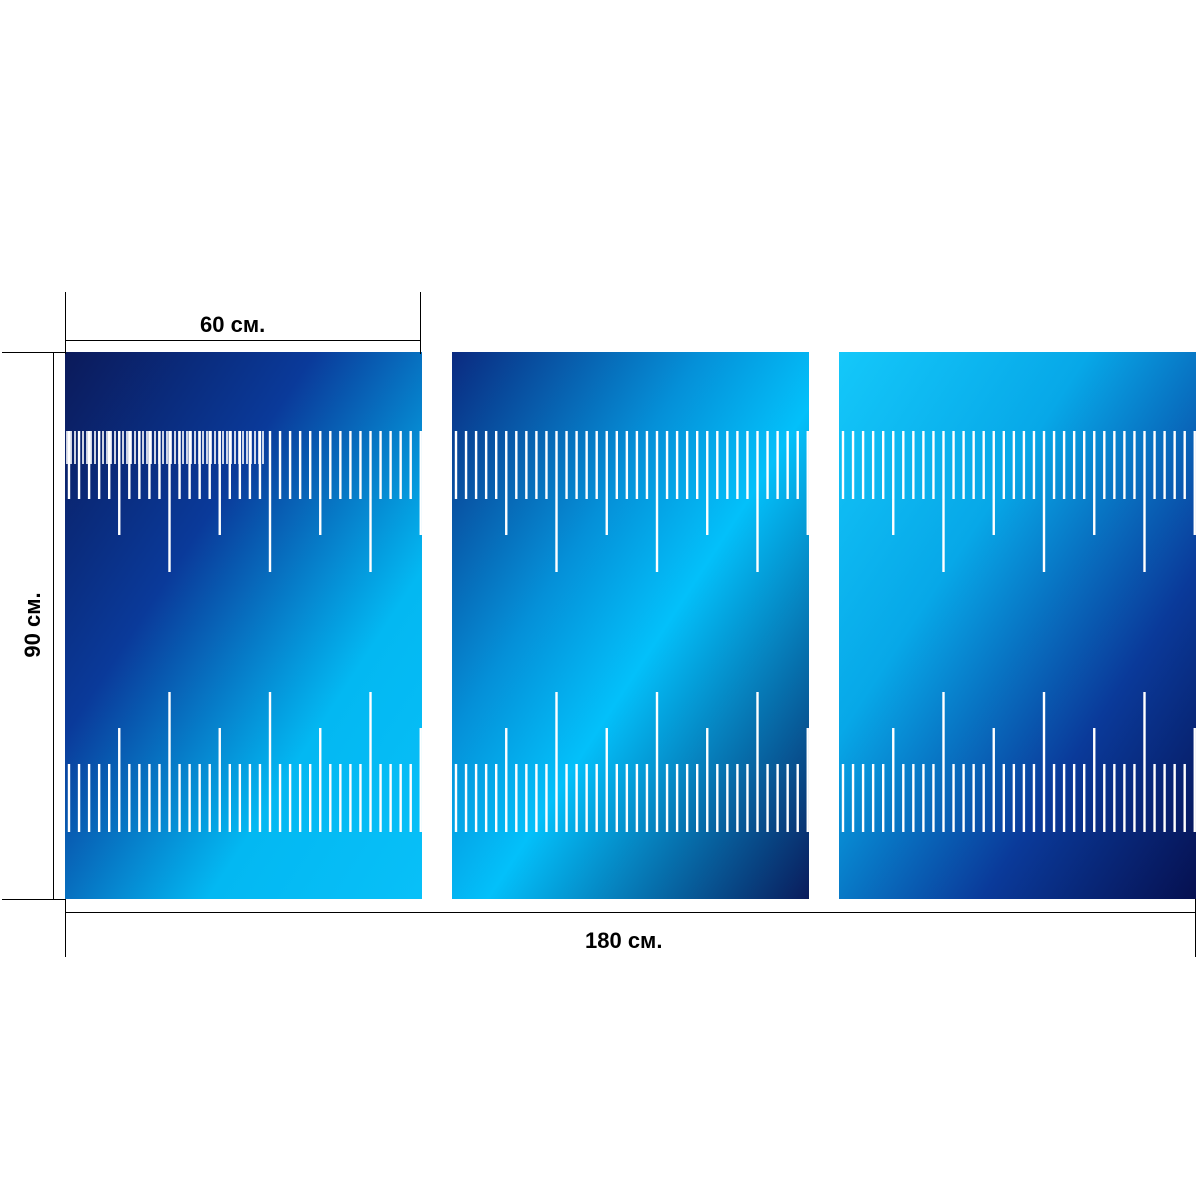  I want to click on panel-center-background, so click(630, 625).